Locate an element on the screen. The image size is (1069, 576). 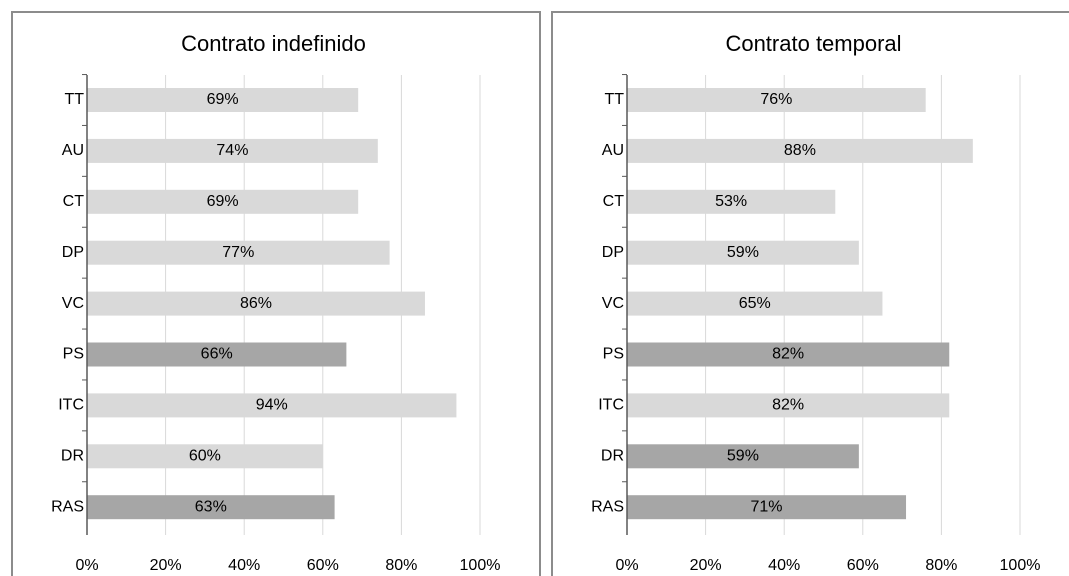
value-label: 66% is located at coordinates (217, 354).